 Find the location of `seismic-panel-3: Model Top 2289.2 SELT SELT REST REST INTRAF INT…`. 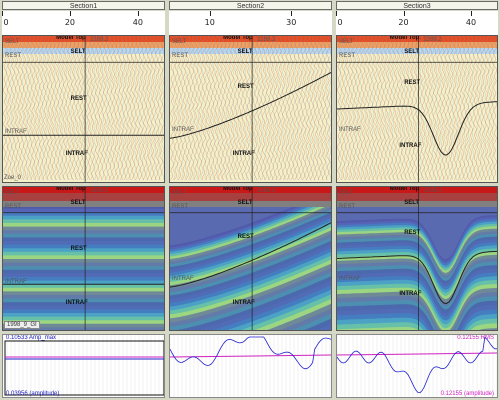

seismic-panel-3: Model Top 2289.2 SELT SELT REST REST INTRAF INT… is located at coordinates (417, 109).